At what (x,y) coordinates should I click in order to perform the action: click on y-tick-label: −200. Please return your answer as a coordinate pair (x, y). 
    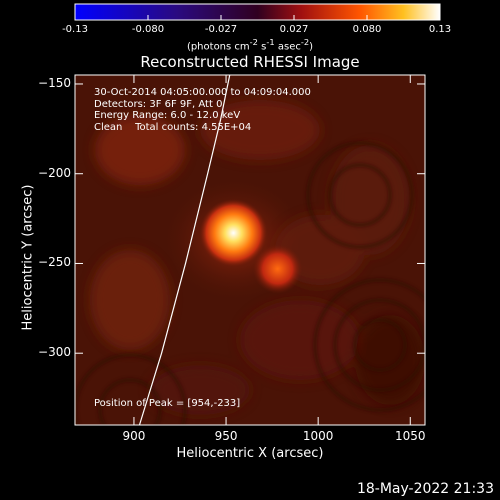
    Looking at the image, I should click on (54, 172).